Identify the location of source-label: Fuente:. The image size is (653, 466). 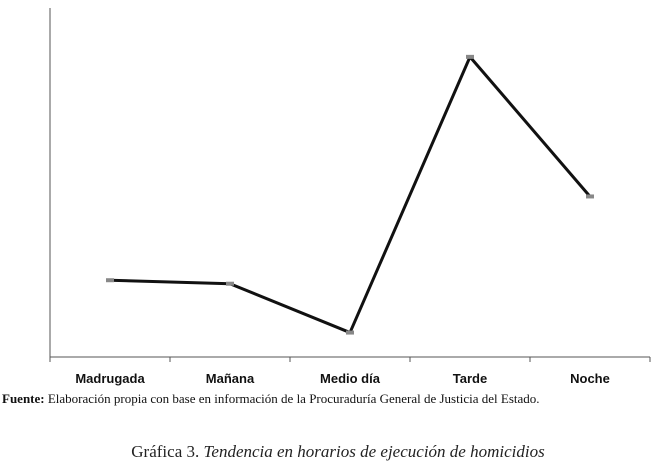
(23, 398).